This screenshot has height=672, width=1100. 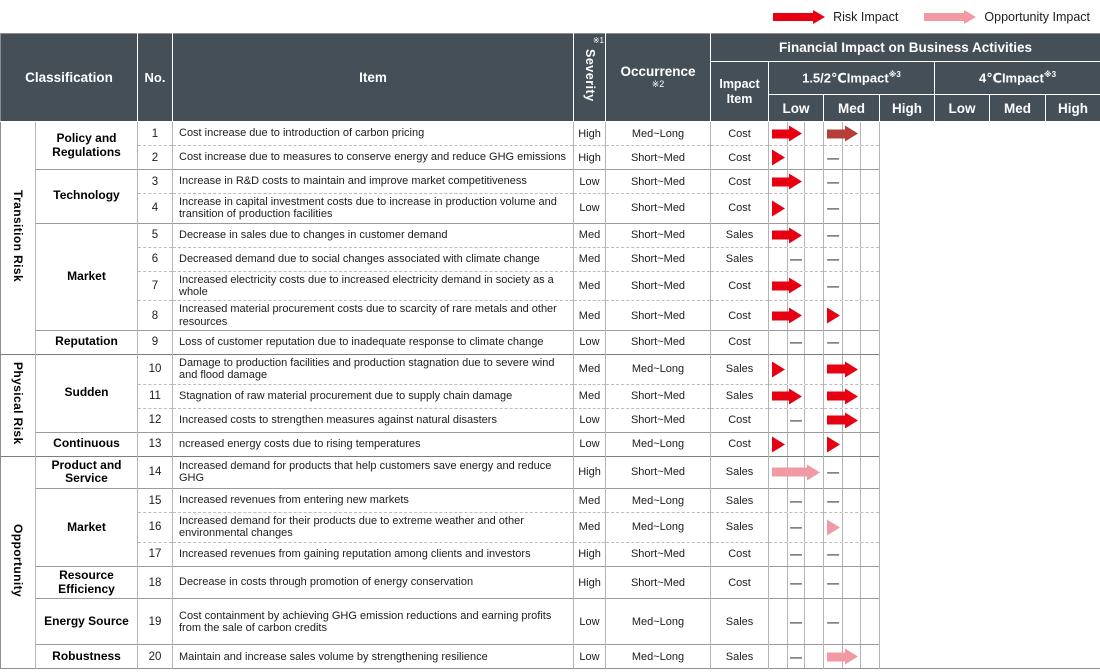 I want to click on row-number: 17, so click(x=155, y=554).